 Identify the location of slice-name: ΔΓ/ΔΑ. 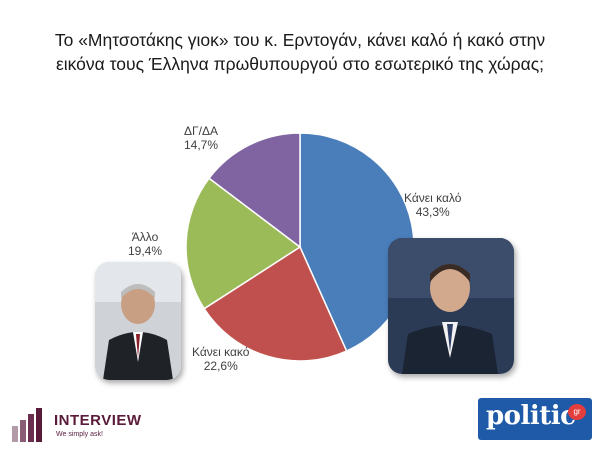
(201, 131).